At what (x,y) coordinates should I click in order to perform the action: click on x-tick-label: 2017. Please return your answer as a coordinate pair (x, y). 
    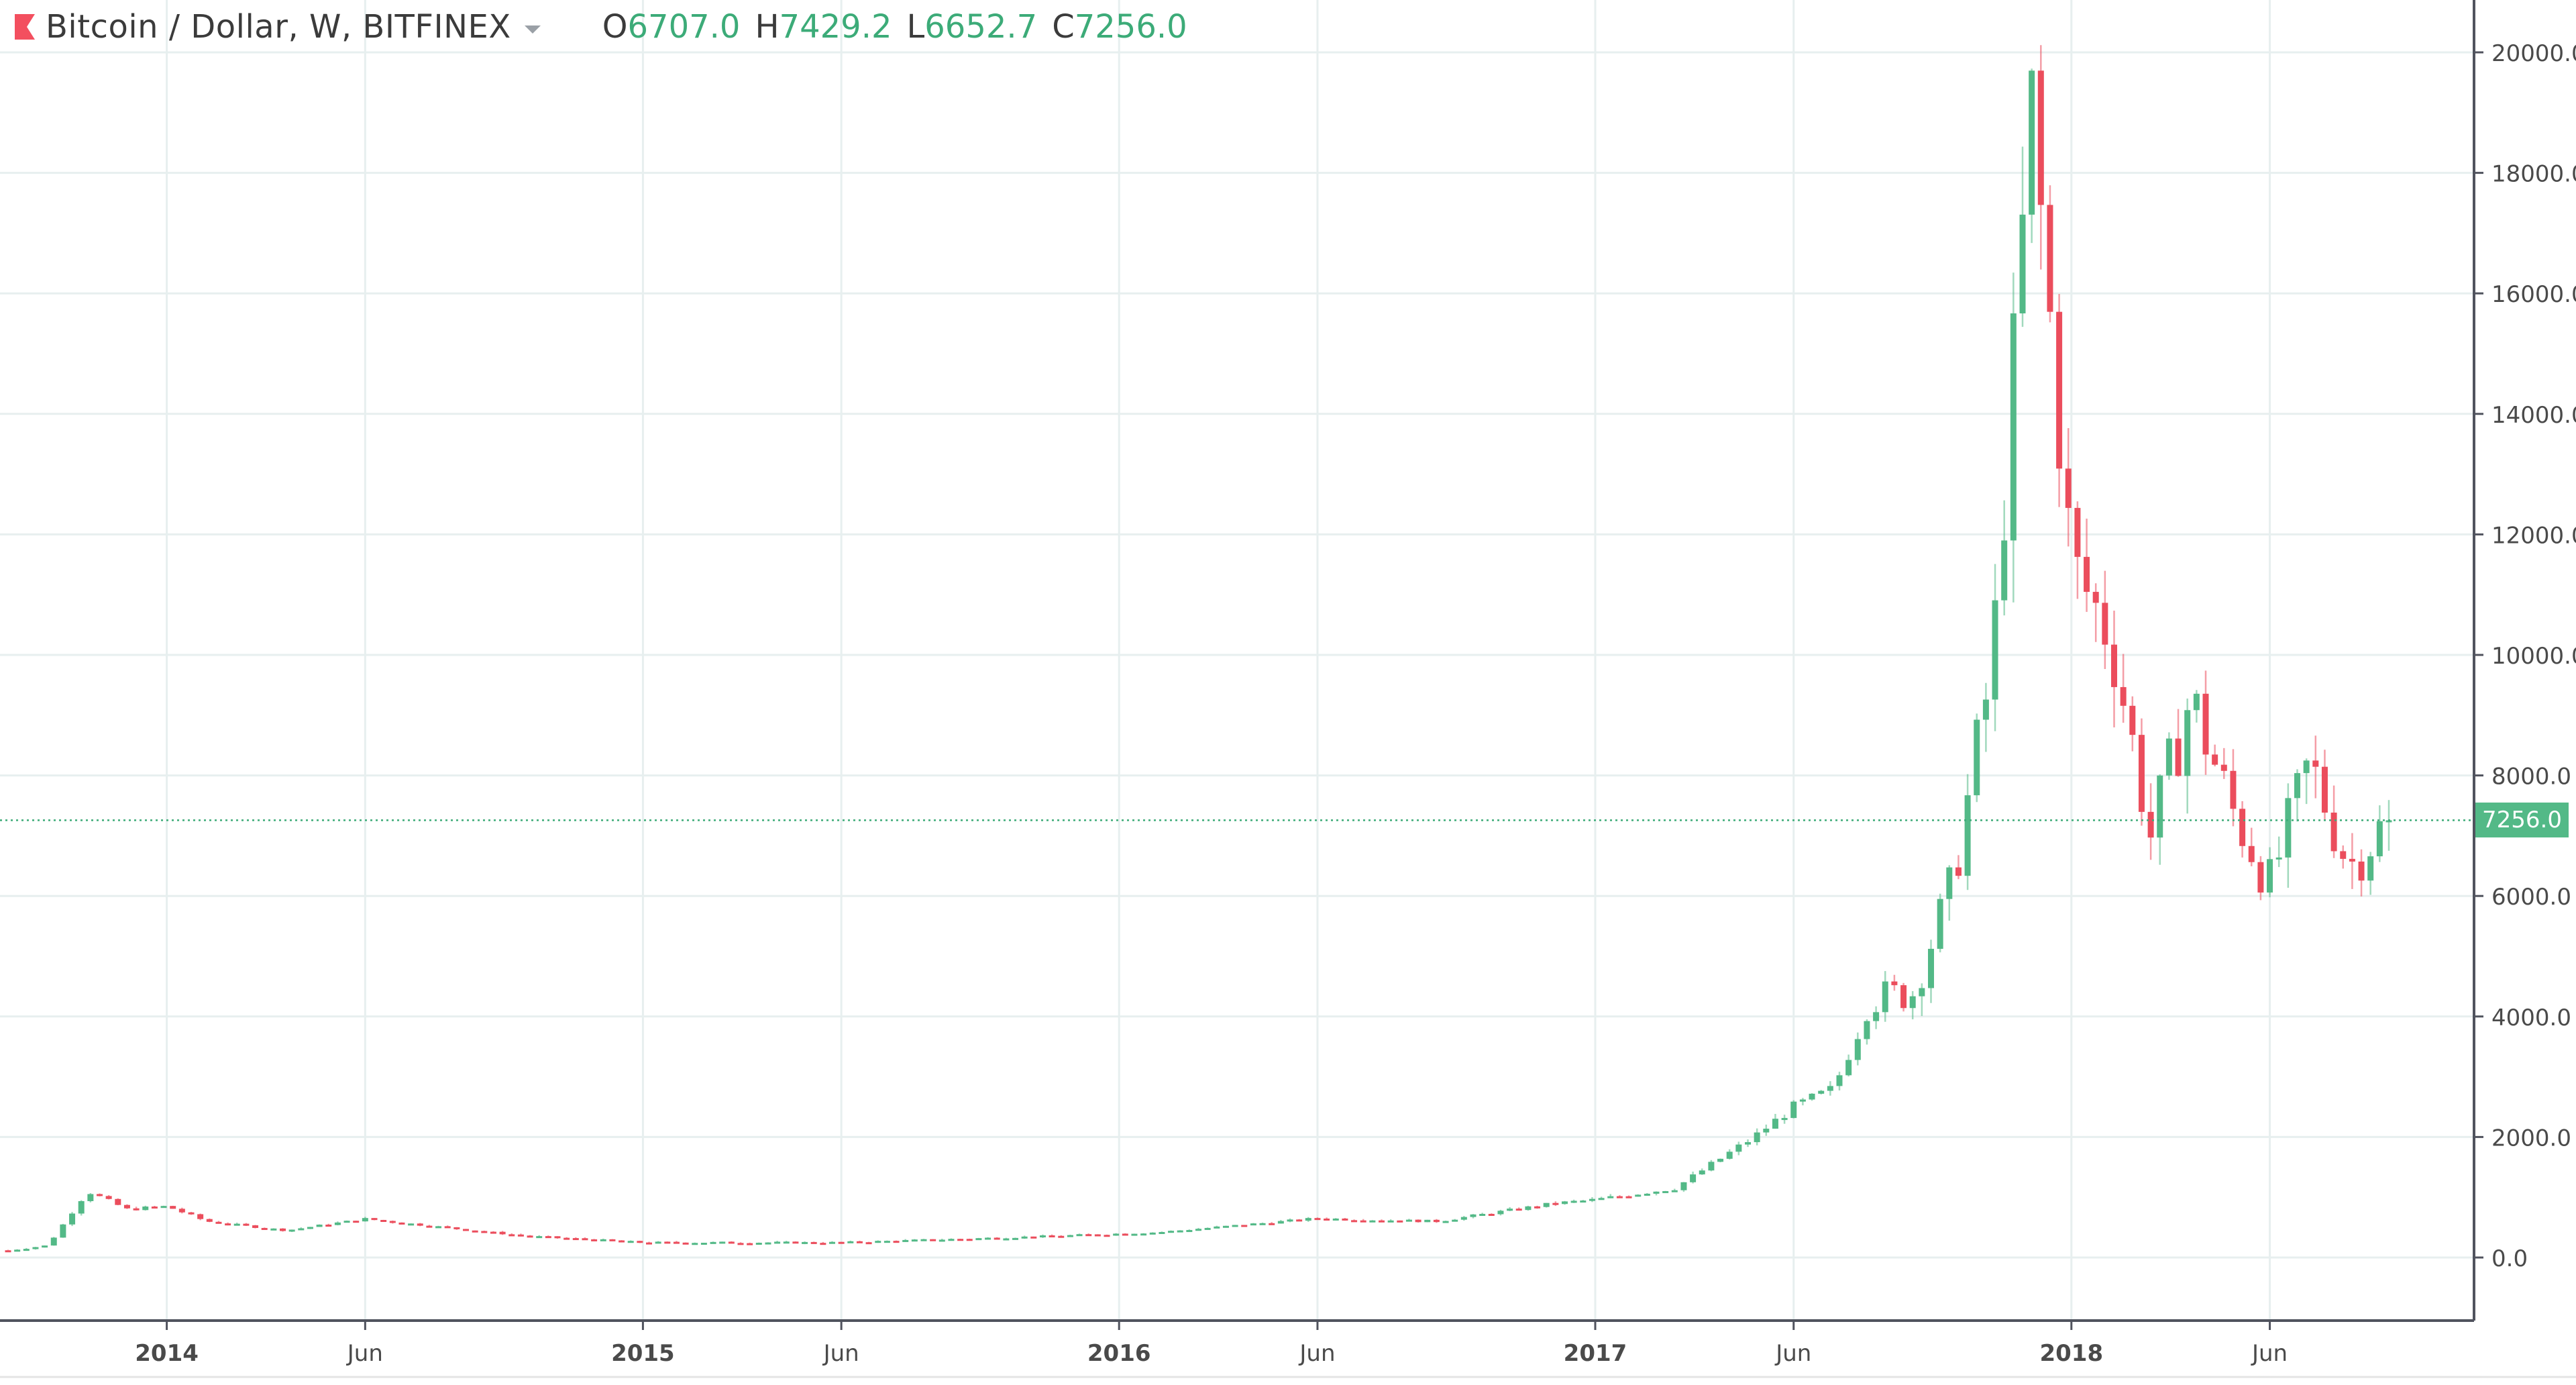
    Looking at the image, I should click on (1595, 1353).